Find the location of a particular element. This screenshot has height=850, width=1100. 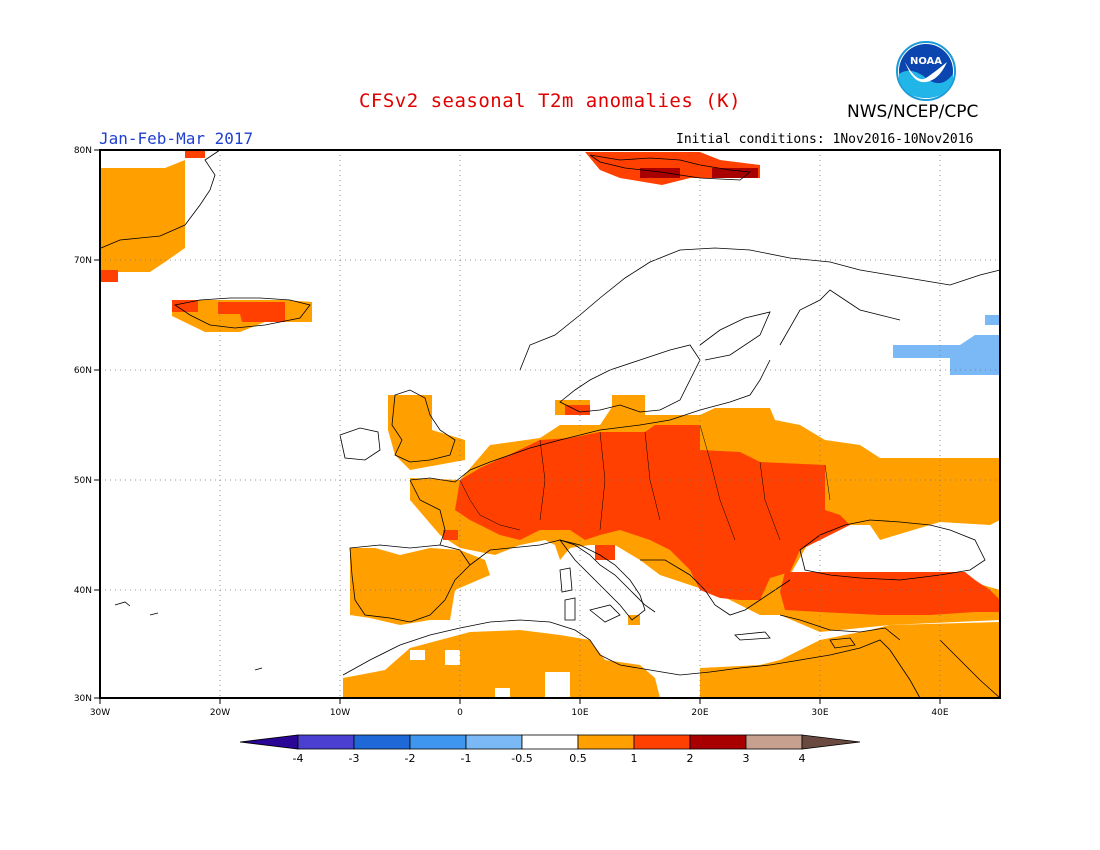

colorbar-label: 2 is located at coordinates (690, 758).